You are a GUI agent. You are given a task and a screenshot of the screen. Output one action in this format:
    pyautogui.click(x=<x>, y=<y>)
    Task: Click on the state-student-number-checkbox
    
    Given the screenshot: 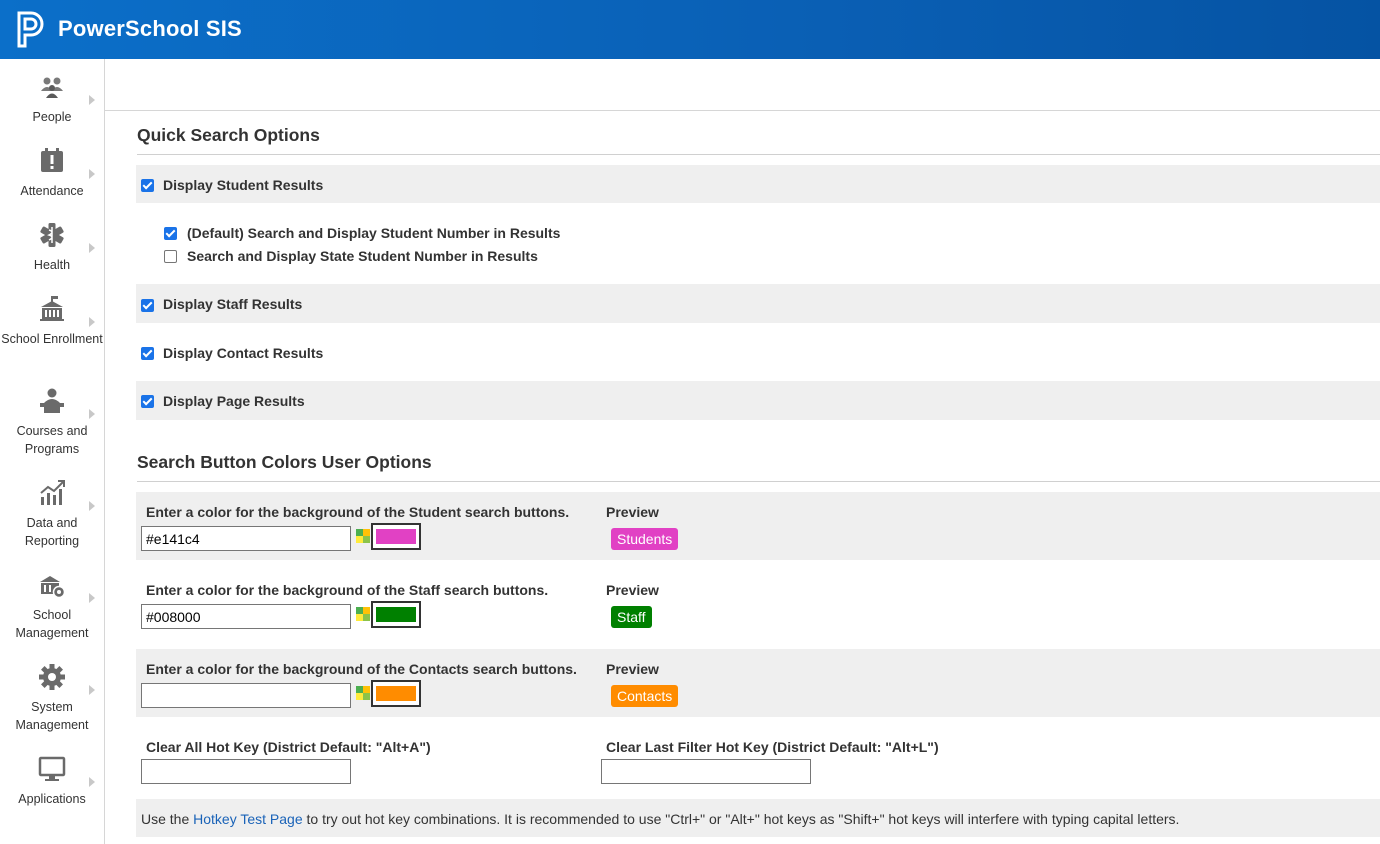 What is the action you would take?
    pyautogui.click(x=170, y=256)
    